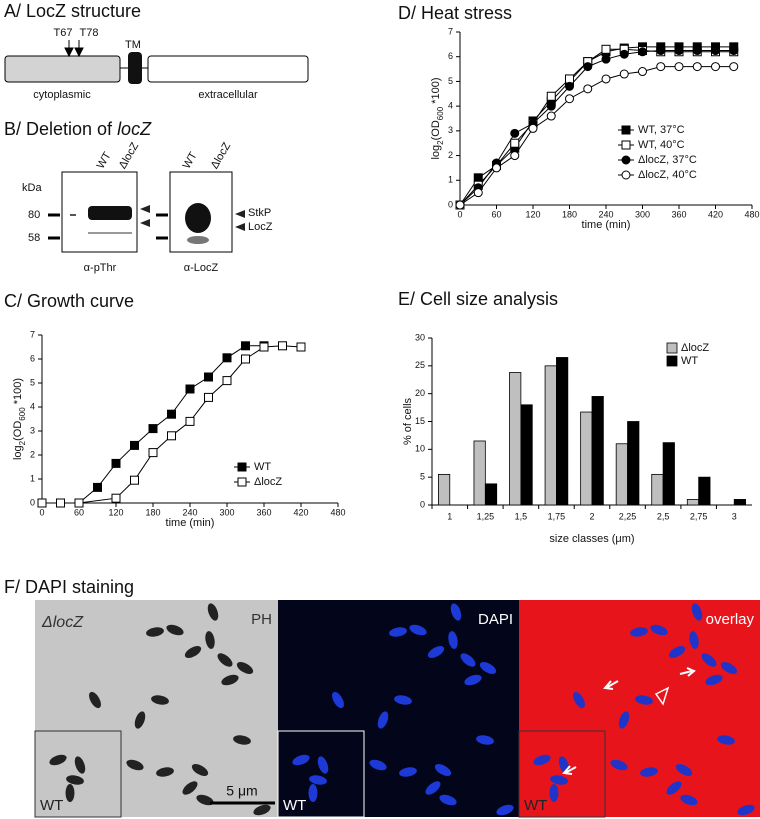 Image resolution: width=760 pixels, height=819 pixels. Describe the element at coordinates (661, 145) in the screenshot. I see `legend-label: WT, 40°C` at that location.